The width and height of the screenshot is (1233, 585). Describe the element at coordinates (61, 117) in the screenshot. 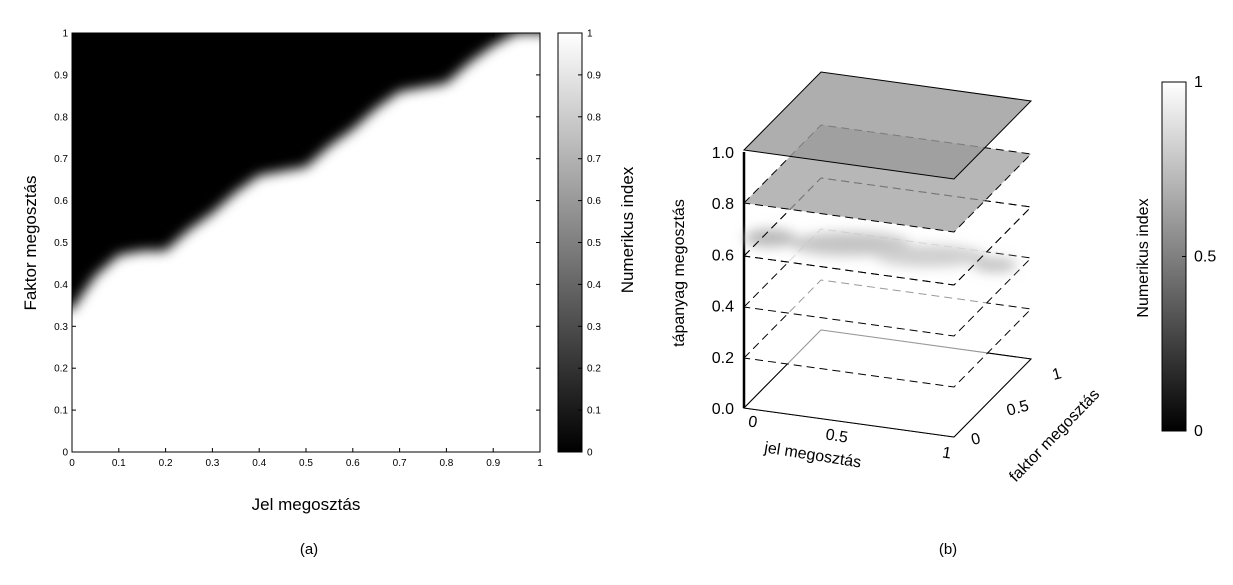

I see `y-tick-label: 0.8` at that location.